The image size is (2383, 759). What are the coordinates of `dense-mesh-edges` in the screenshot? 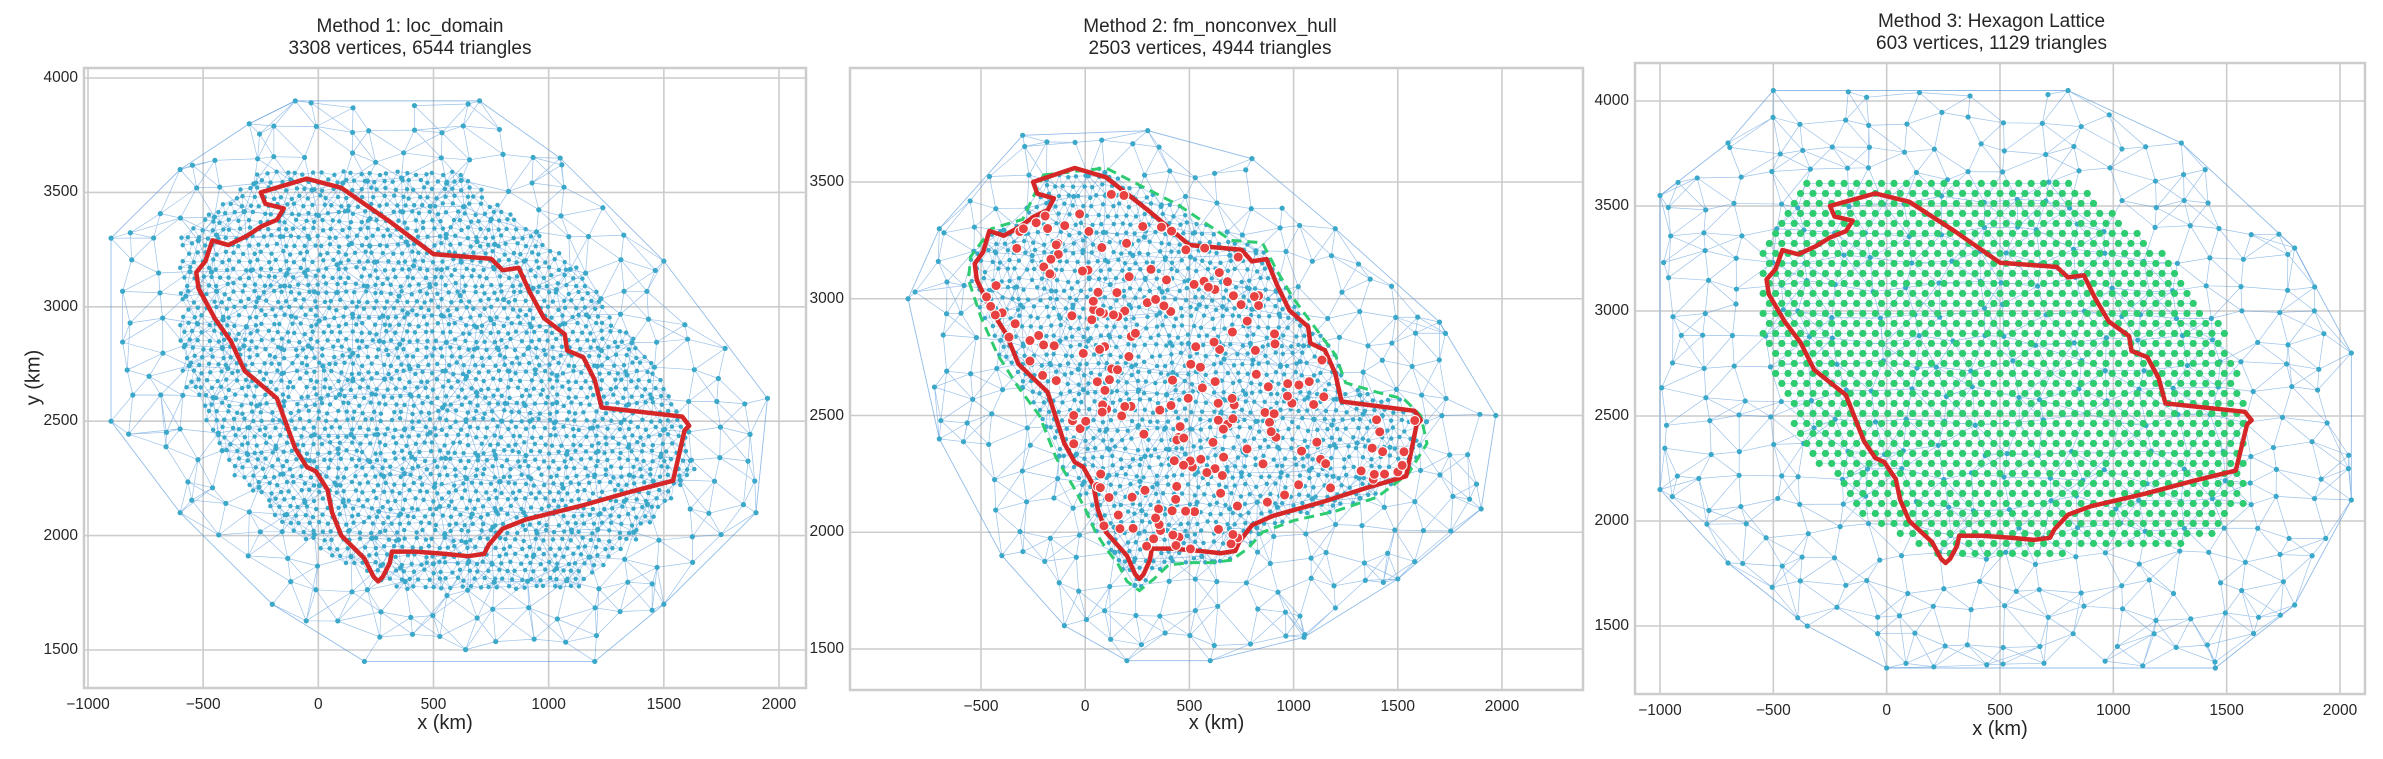 It's located at (437, 380).